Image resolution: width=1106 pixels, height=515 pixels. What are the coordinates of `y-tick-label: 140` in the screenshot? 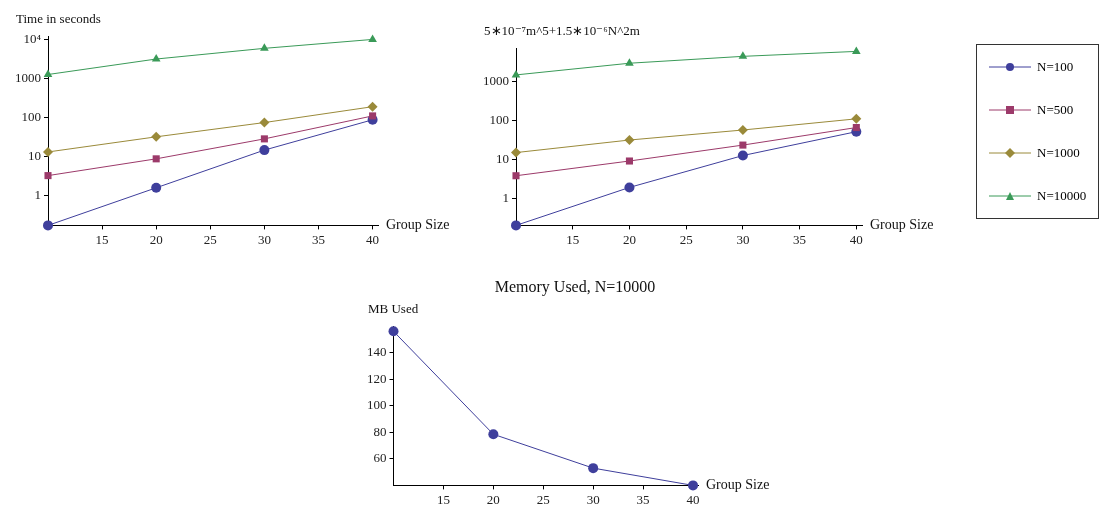 It's located at (377, 351).